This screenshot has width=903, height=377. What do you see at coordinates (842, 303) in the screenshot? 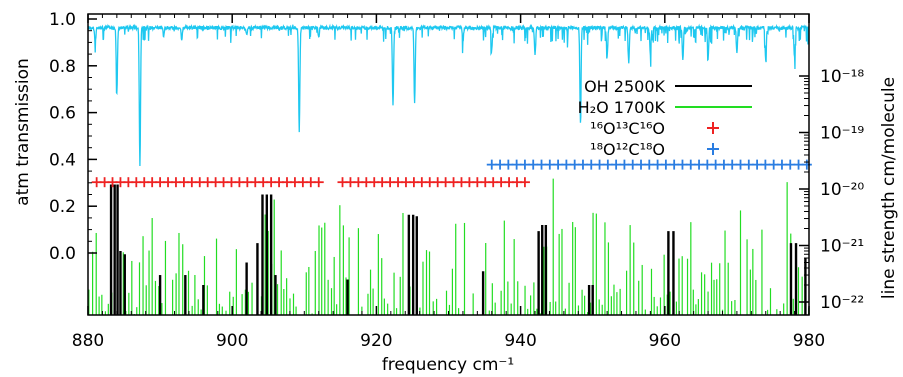
I see `y-right-tick-label: 10⁻²²` at bounding box center [842, 303].